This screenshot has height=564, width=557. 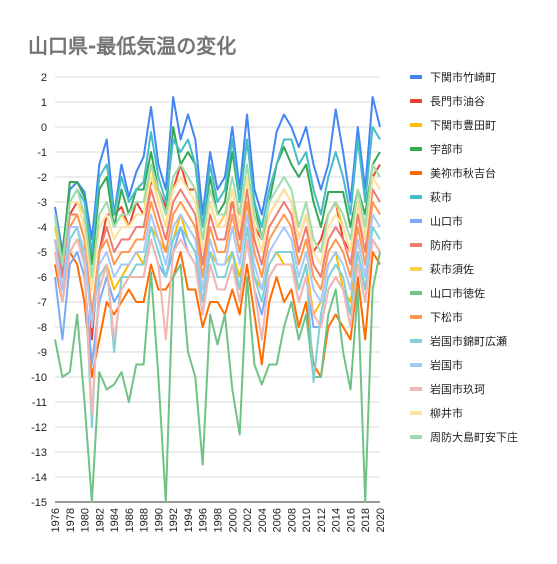 What do you see at coordinates (39, 478) in the screenshot?
I see `y-tick-label: -14` at bounding box center [39, 478].